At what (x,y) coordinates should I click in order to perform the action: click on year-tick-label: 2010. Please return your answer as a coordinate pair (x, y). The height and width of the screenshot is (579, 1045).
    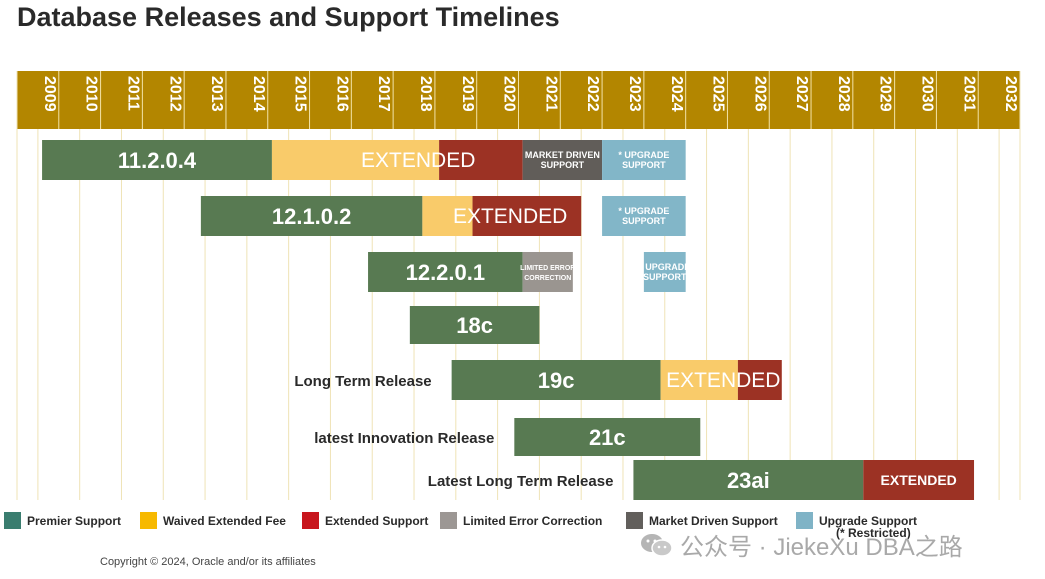
    Looking at the image, I should click on (91, 94).